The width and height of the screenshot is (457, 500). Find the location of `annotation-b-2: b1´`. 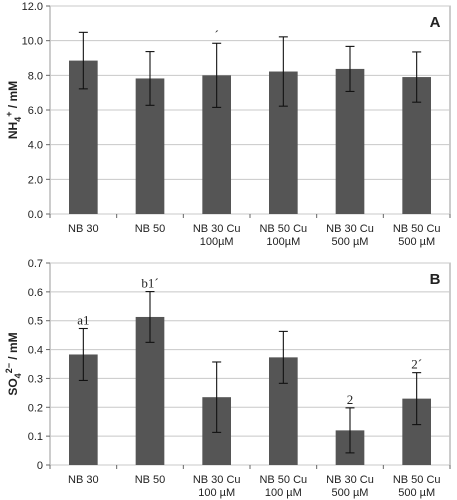

annotation-b-2: b1´ is located at coordinates (149, 283).